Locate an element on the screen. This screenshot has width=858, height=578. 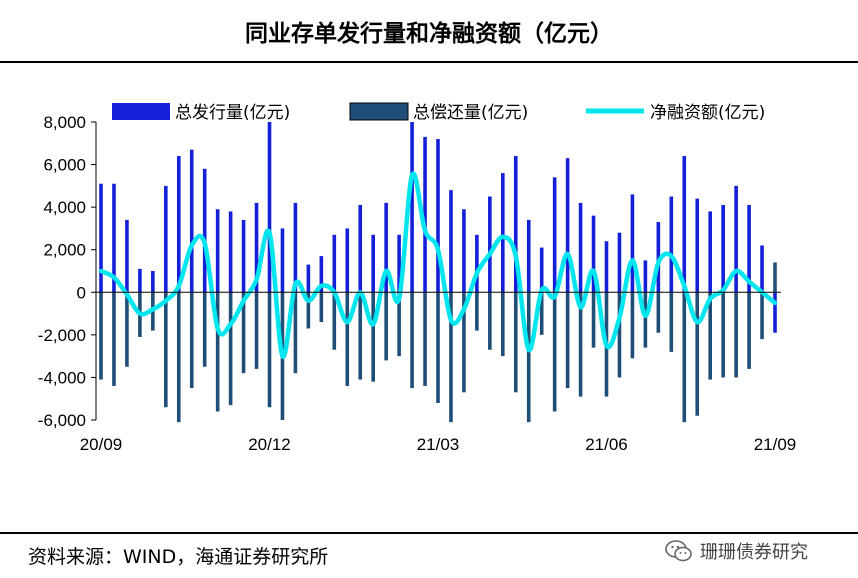
y-tick-label: 8,000 is located at coordinates (64, 122).